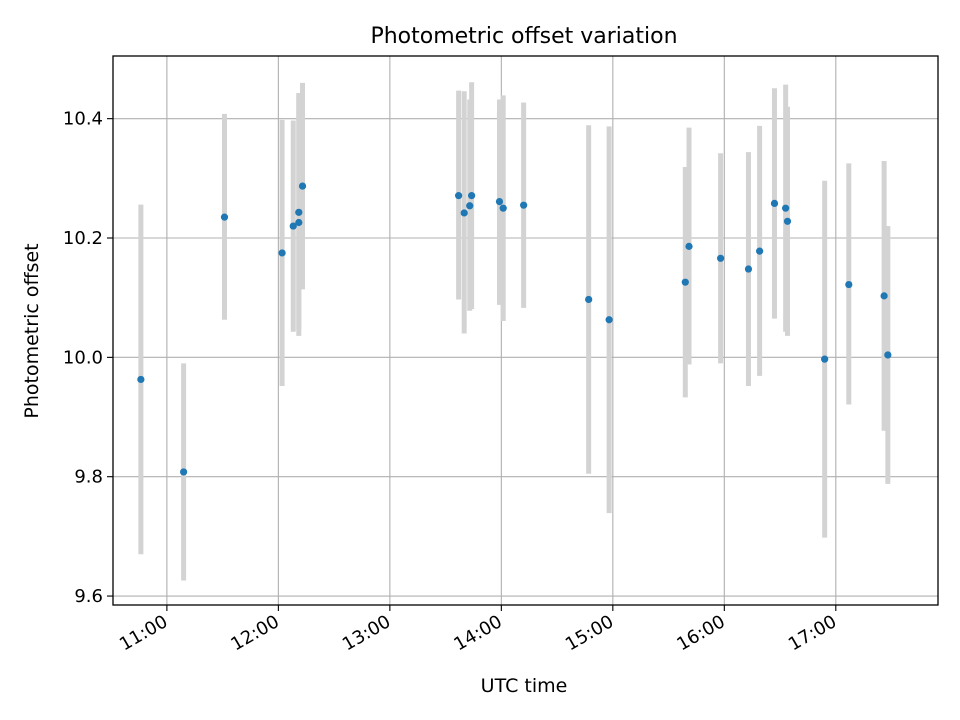 This screenshot has height=720, width=960. I want to click on y-tick-label: 10.4, so click(83, 119).